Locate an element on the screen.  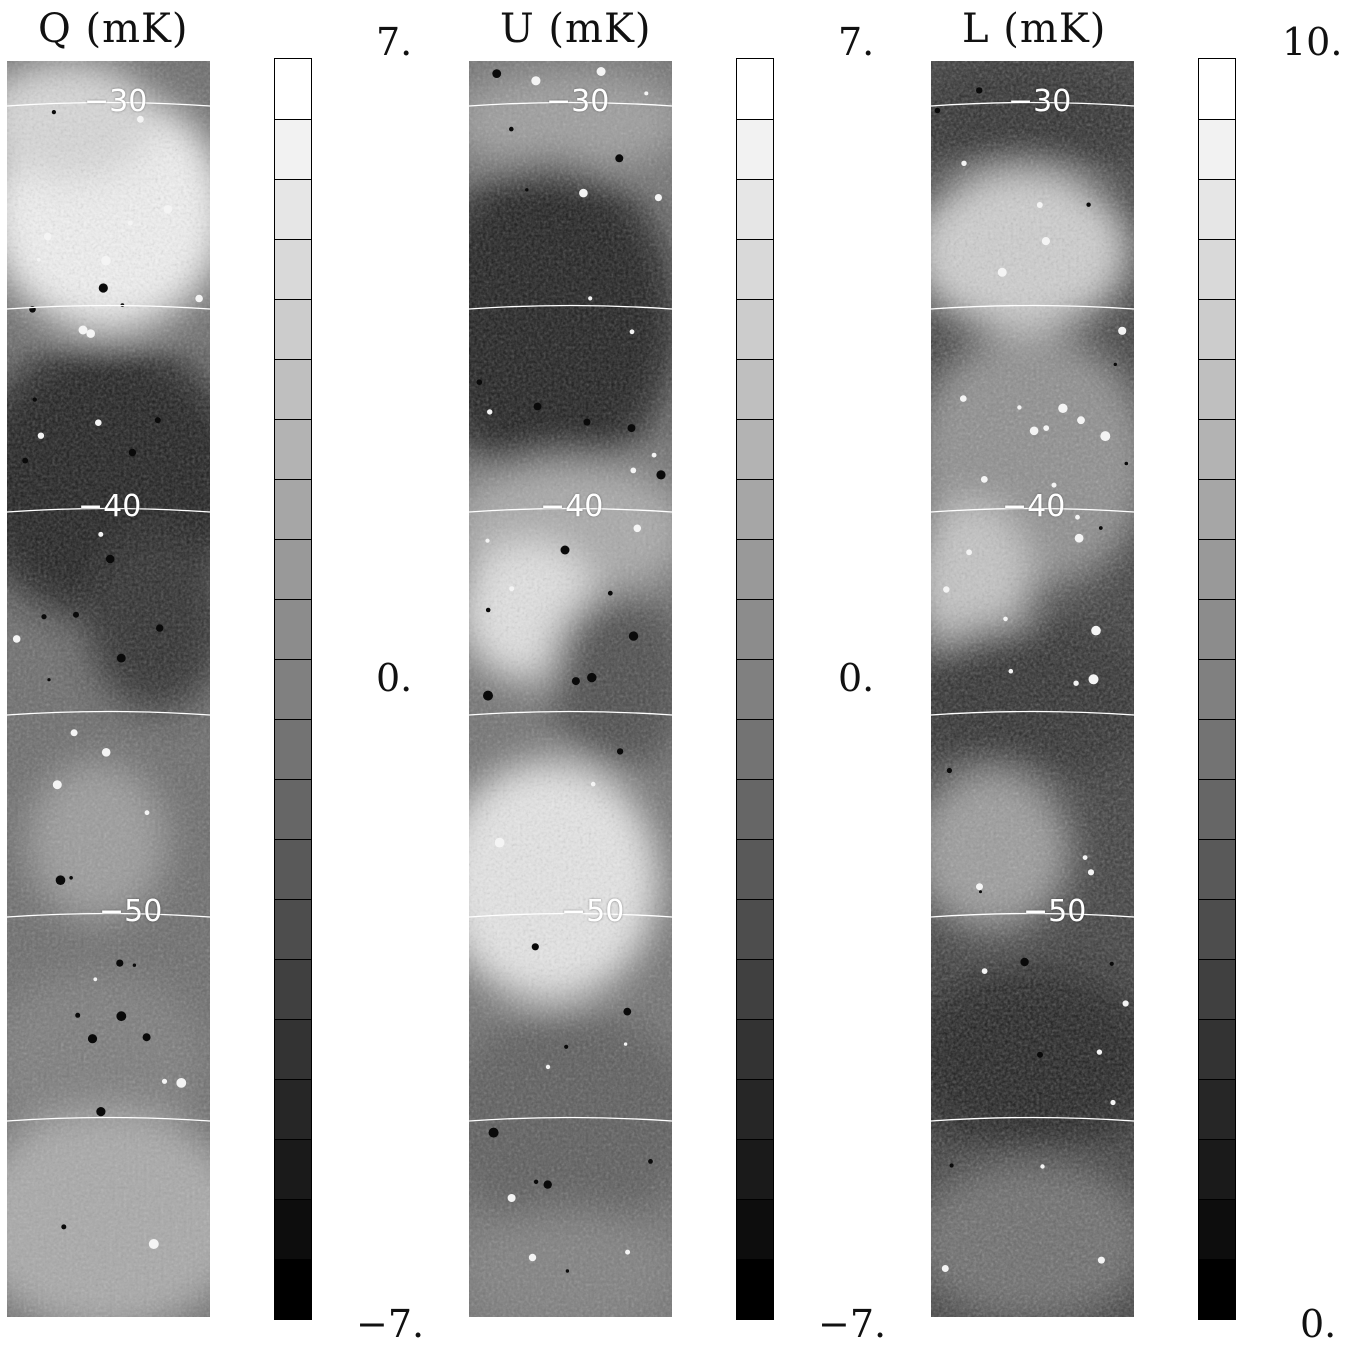
panel-u-colorbar-max-label: 7. is located at coordinates (856, 42).